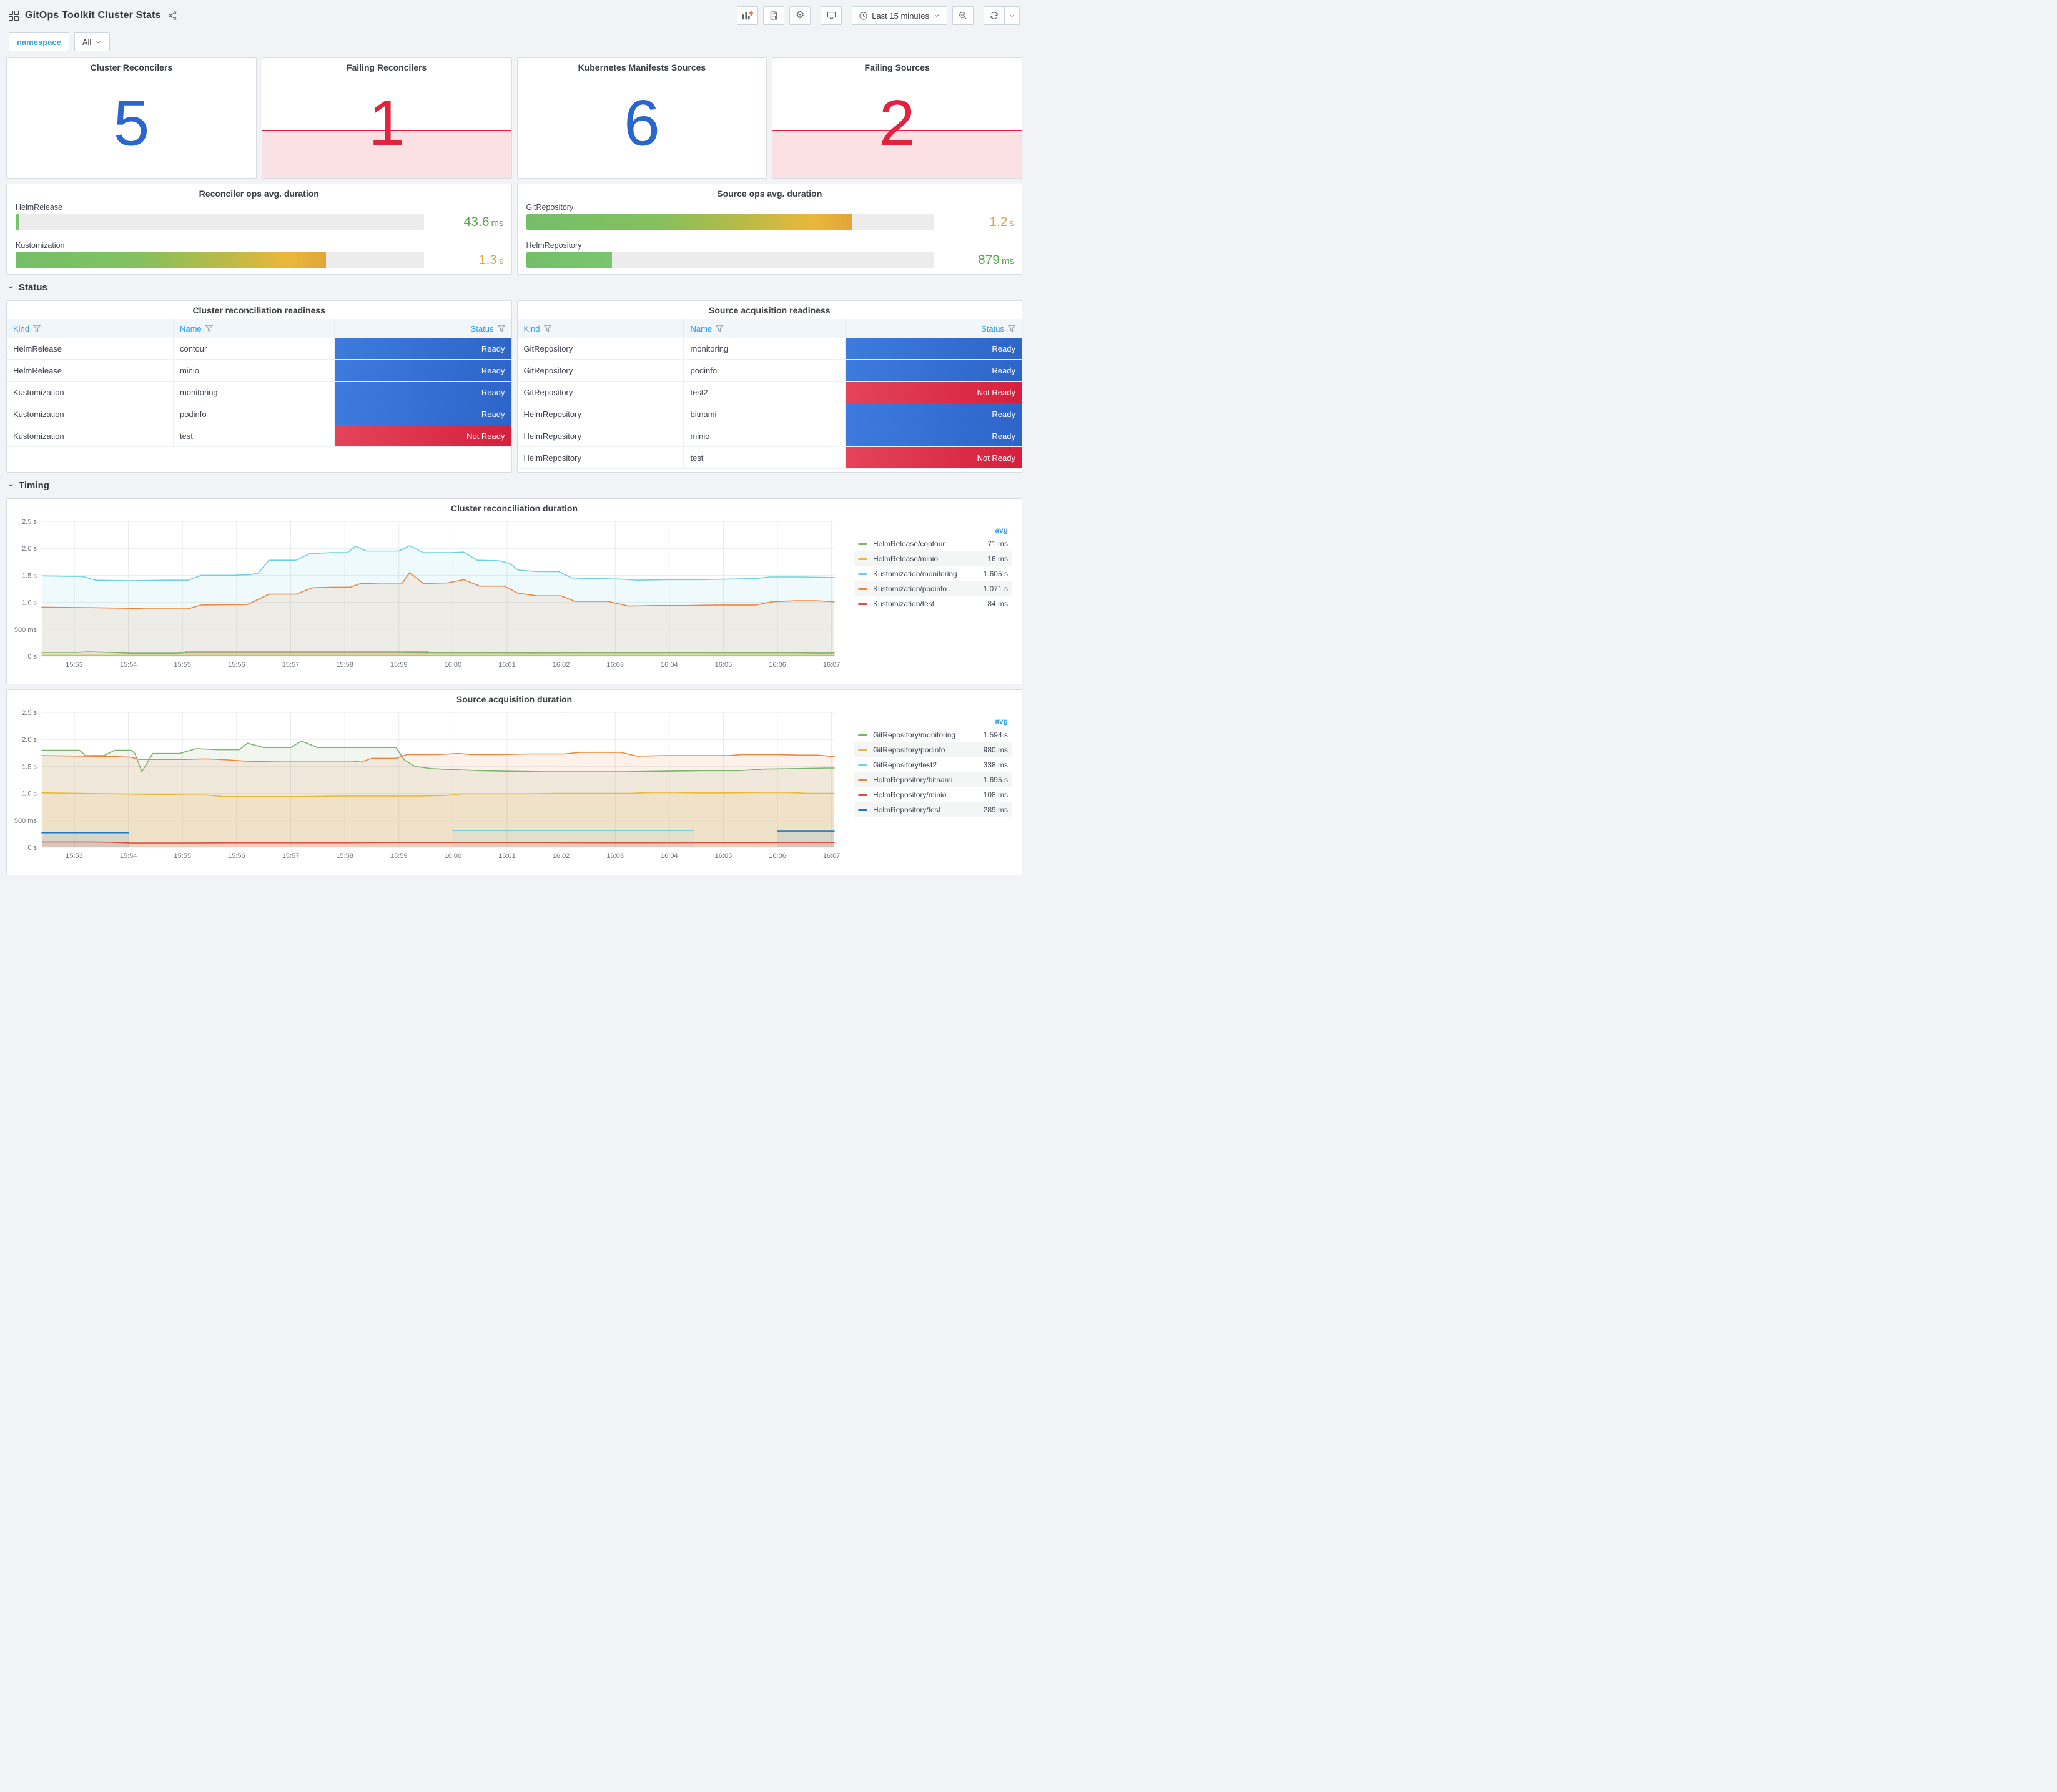  Describe the element at coordinates (910, 794) in the screenshot. I see `legend-series-name: HelmRepository/minio` at that location.